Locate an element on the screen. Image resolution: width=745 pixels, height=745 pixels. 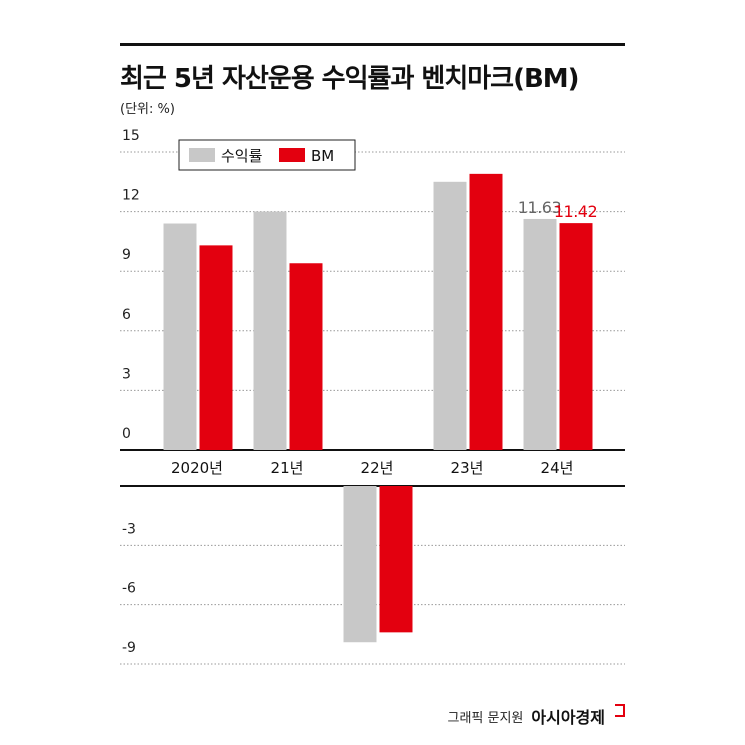
x-tick-label: 2020년 is located at coordinates (197, 468).